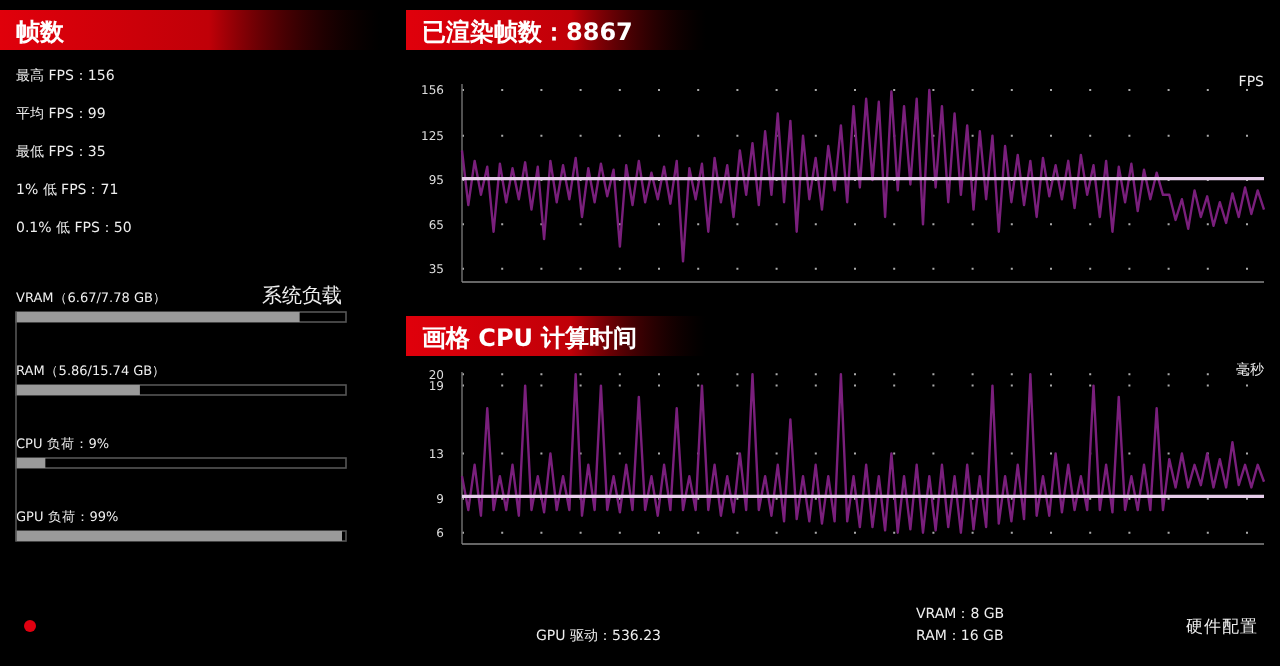 The image size is (1280, 666). I want to click on text: 帧数, so click(41, 32).